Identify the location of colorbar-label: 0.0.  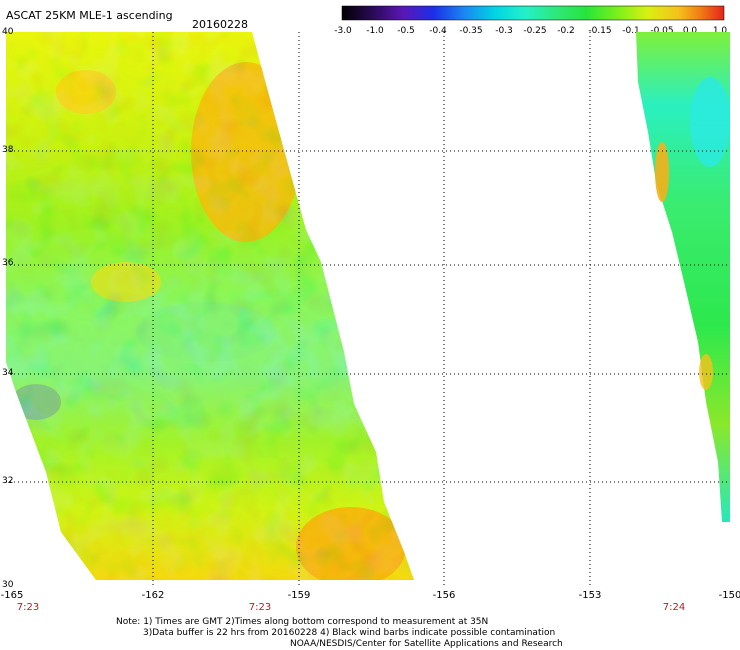
(690, 31).